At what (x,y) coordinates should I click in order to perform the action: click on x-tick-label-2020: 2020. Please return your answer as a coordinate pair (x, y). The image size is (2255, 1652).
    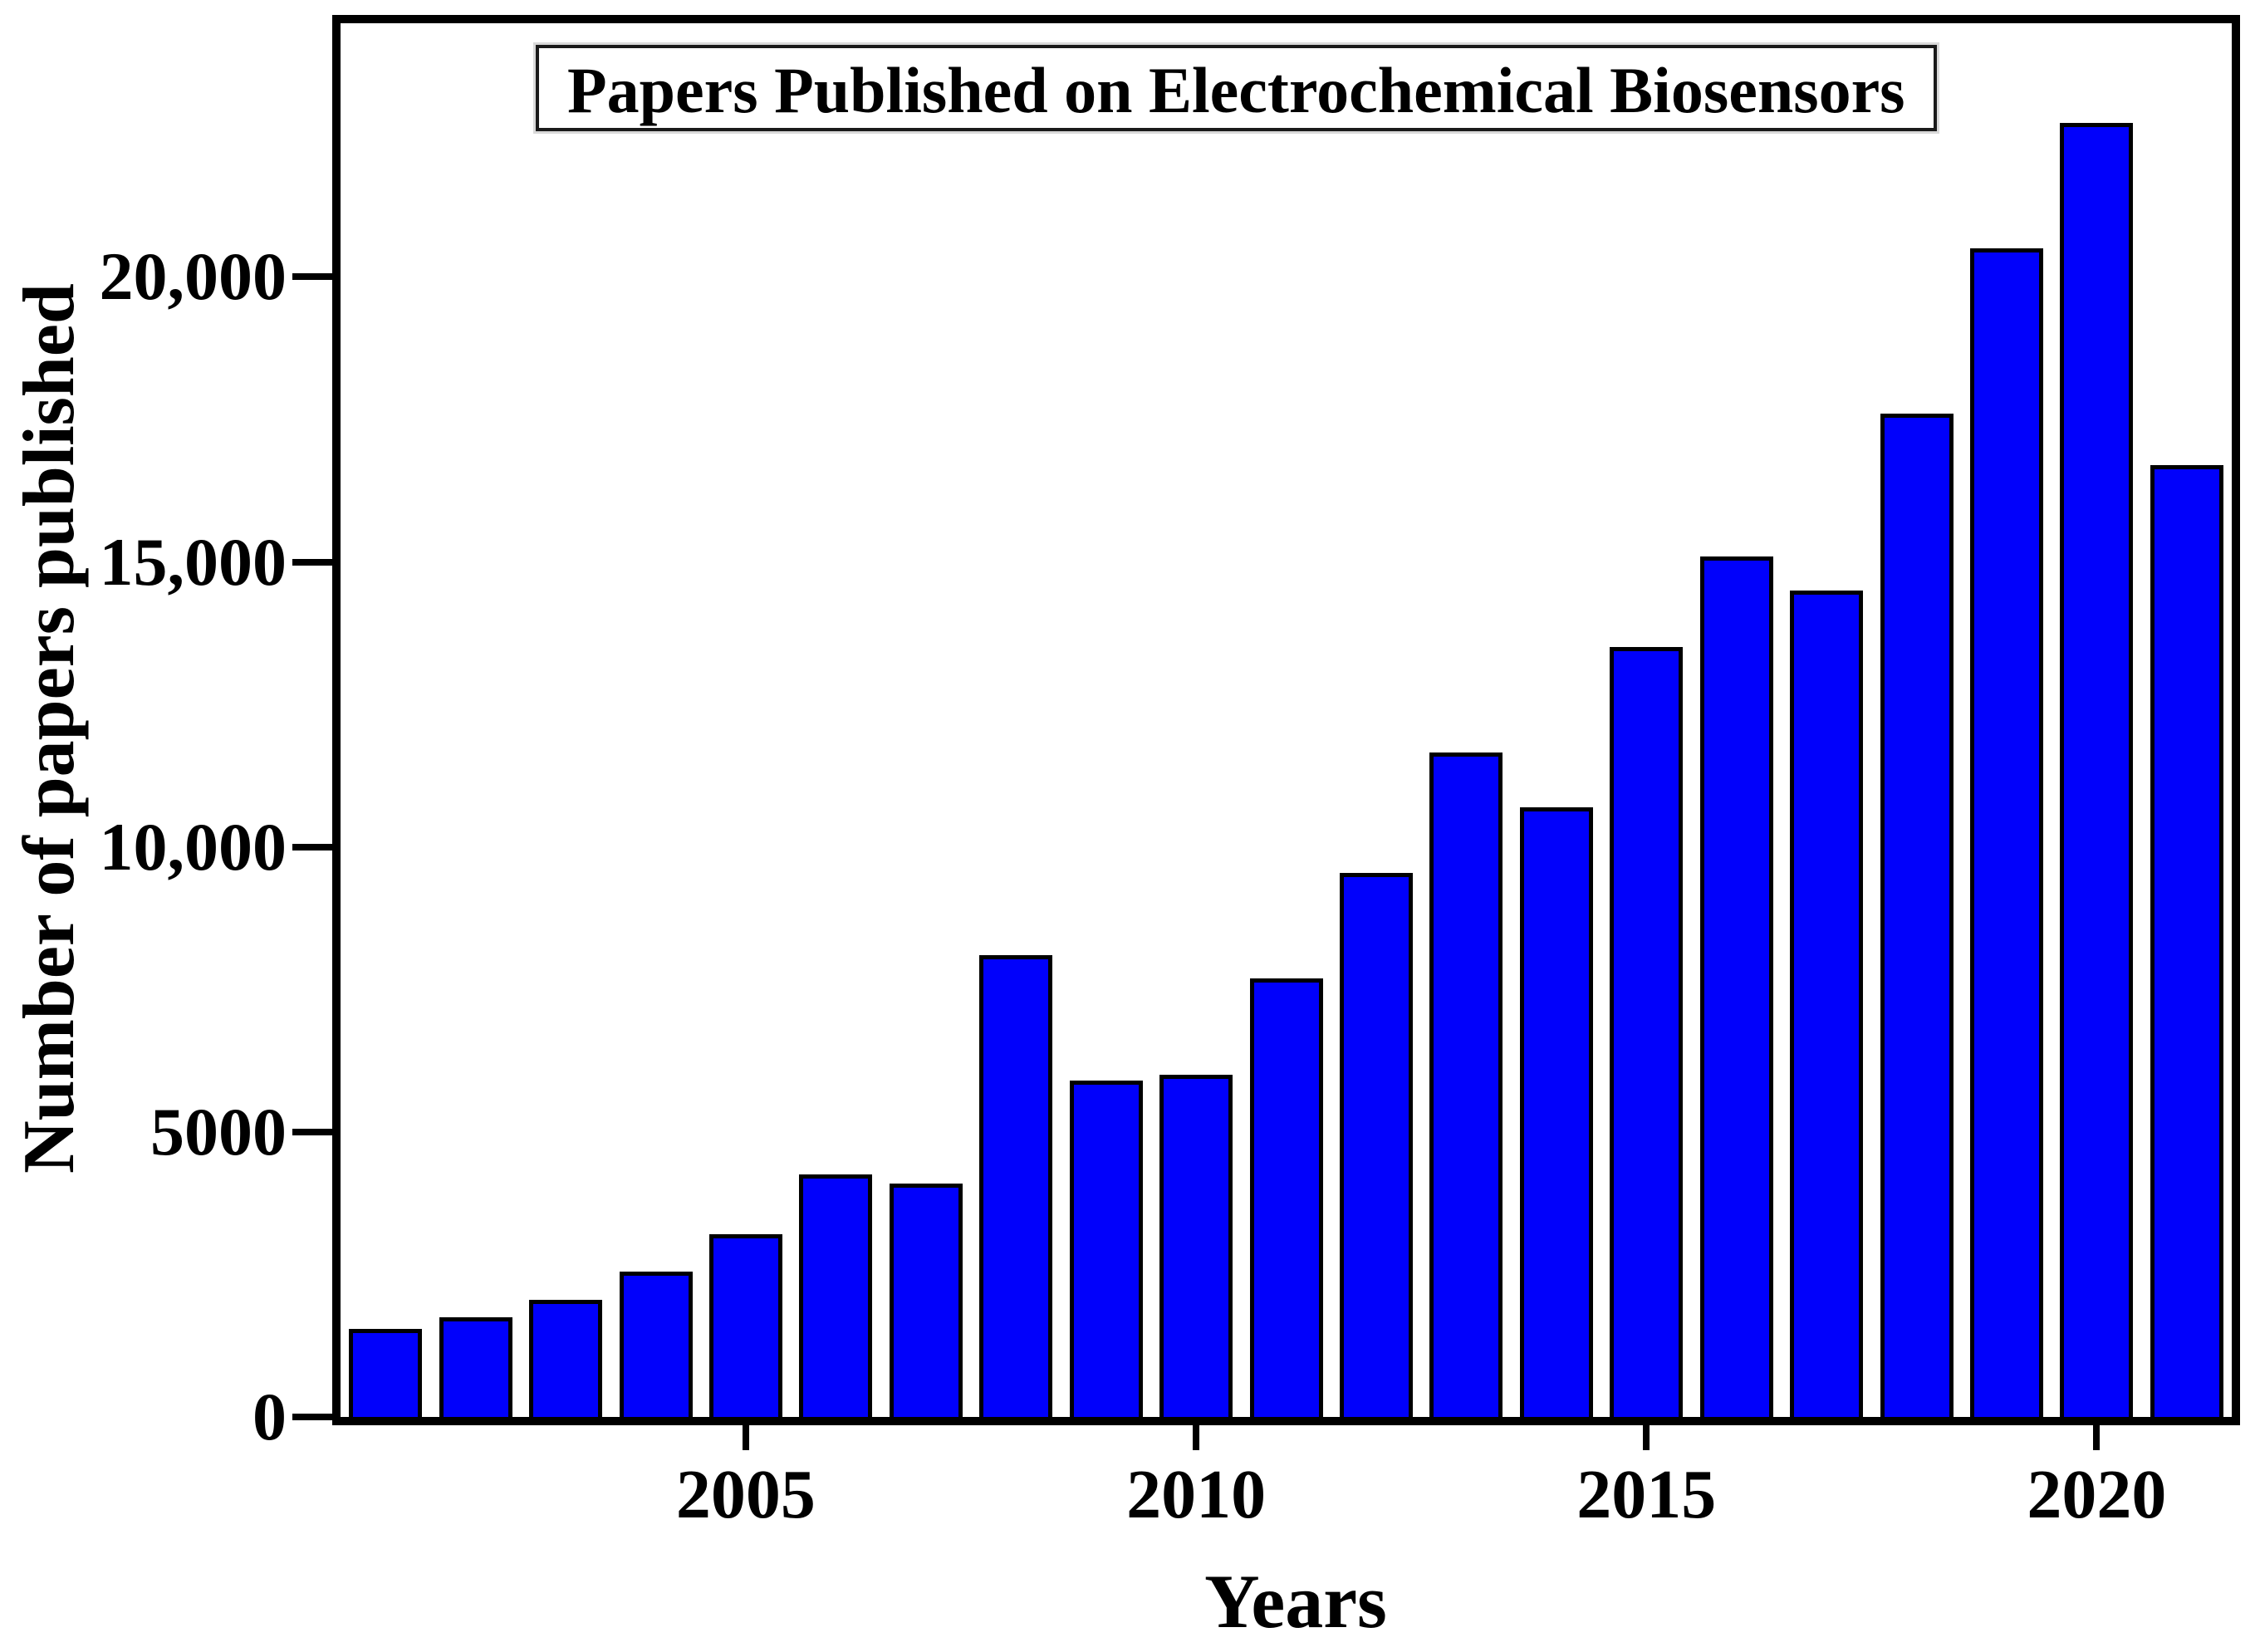
    Looking at the image, I should click on (2097, 1494).